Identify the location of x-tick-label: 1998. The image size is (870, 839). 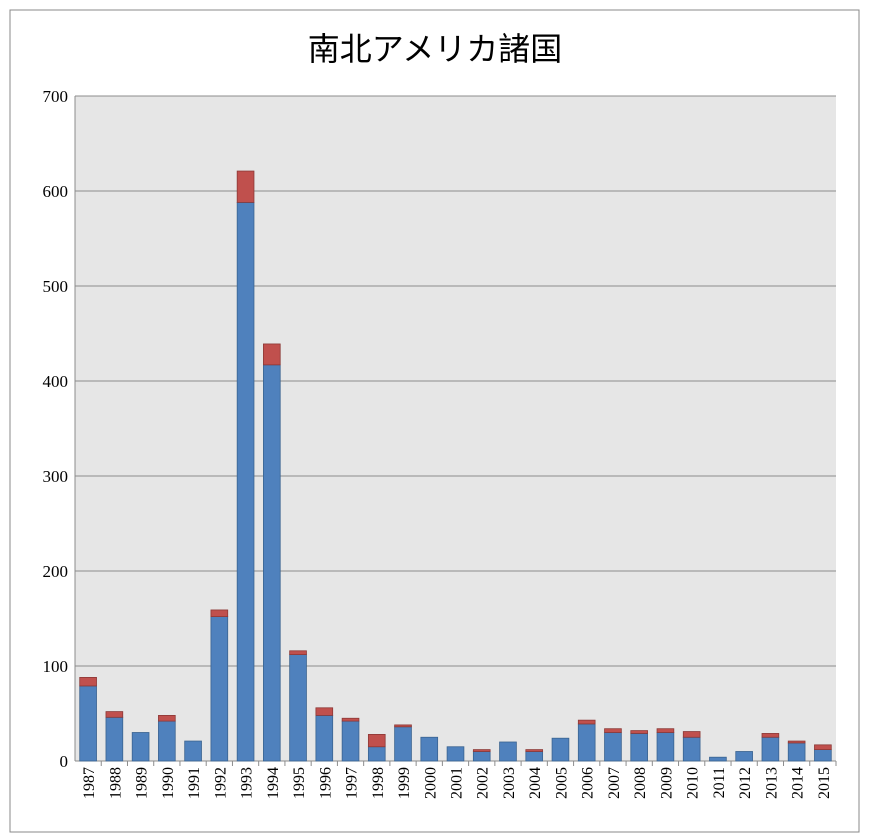
(378, 783).